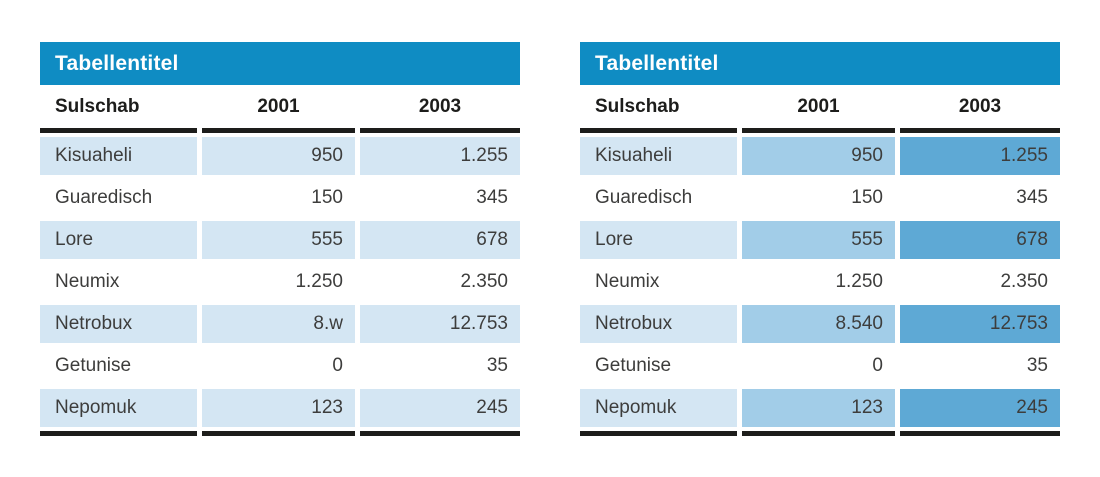 The width and height of the screenshot is (1100, 477). I want to click on table-right-bottom-rule, so click(820, 433).